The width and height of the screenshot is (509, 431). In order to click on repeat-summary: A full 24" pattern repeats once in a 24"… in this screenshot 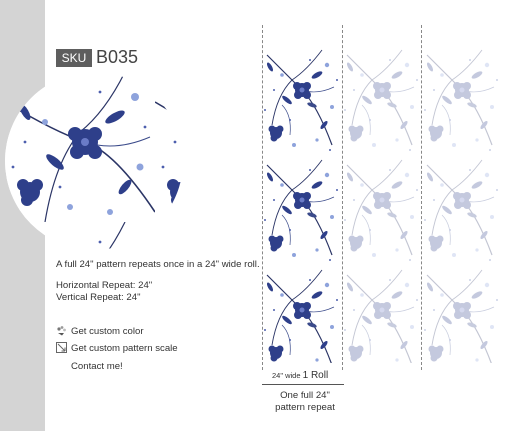, I will do `click(158, 264)`.